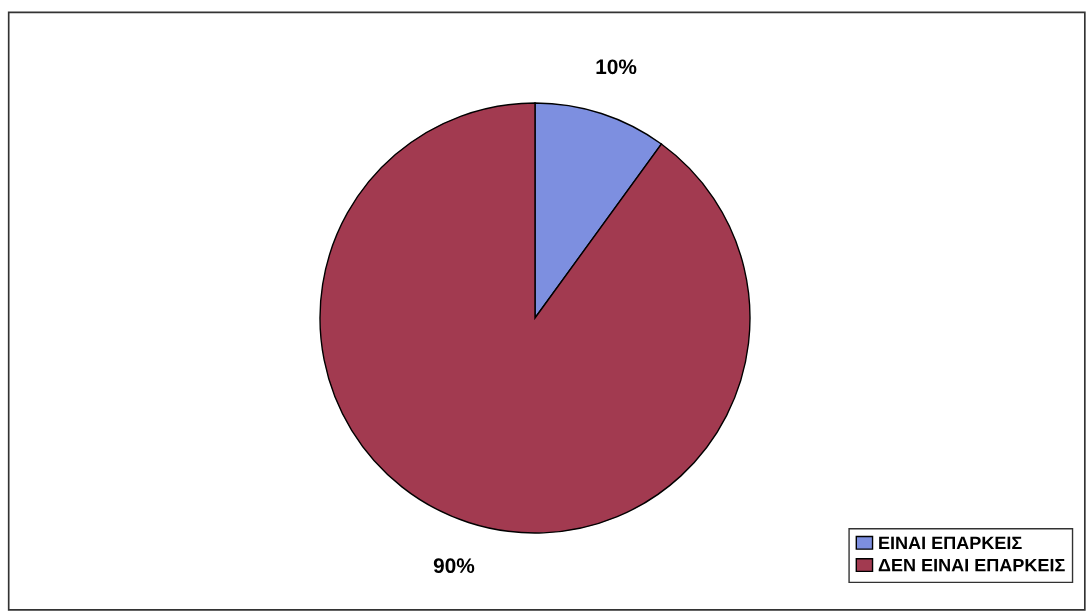  I want to click on legend-label: ΕΙΝΑΙ ΕΠΑΡΚΕΙΣ, so click(950, 543).